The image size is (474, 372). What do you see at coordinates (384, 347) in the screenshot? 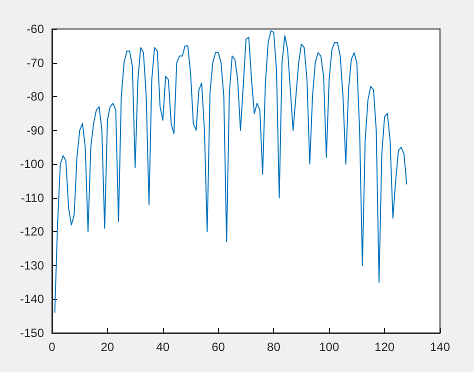
I see `x-tick-label: 120` at bounding box center [384, 347].